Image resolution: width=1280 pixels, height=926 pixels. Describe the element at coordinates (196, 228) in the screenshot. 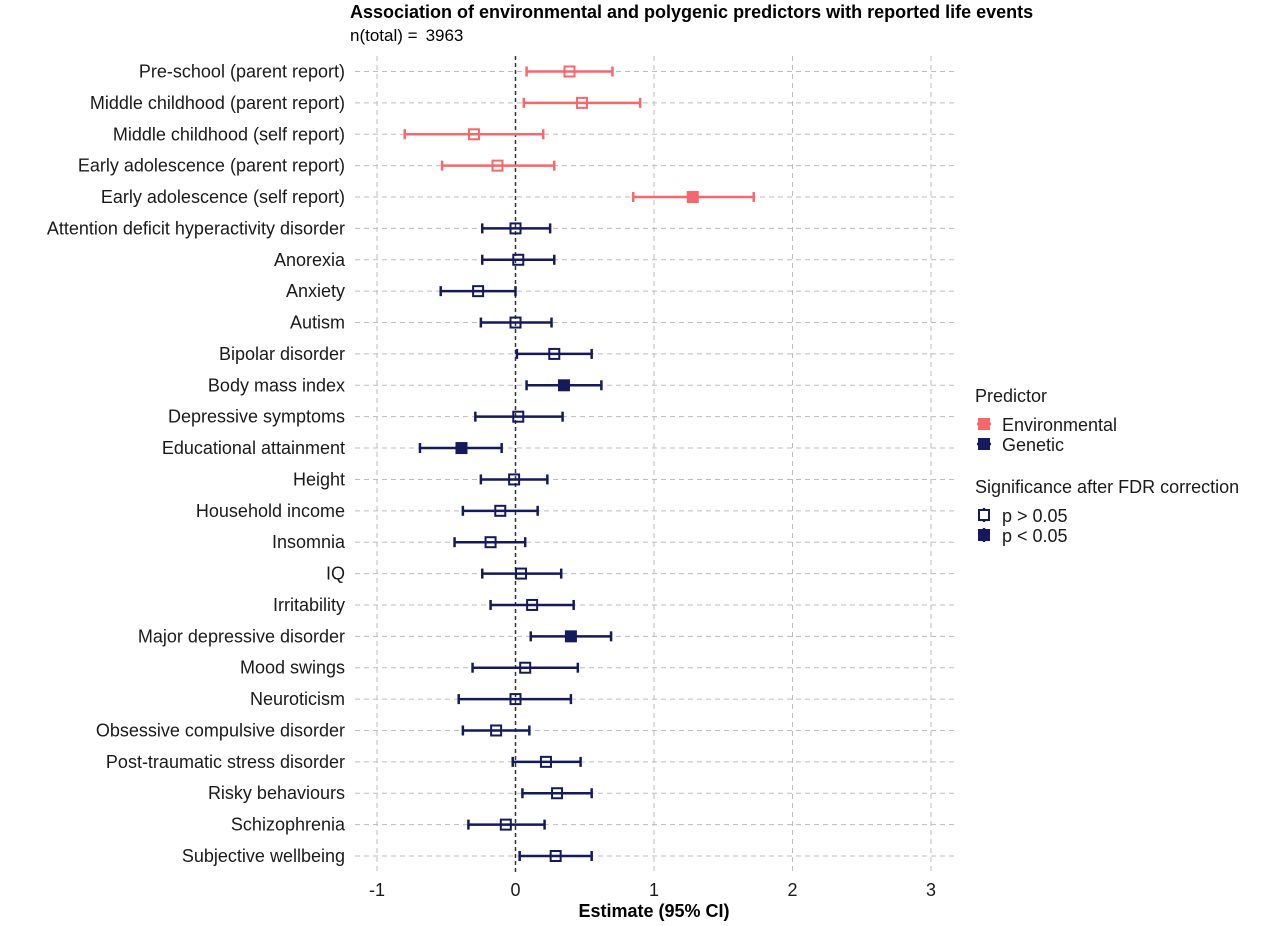

I see `y-tick-label: Attention deficit hyperactivity disorder` at that location.